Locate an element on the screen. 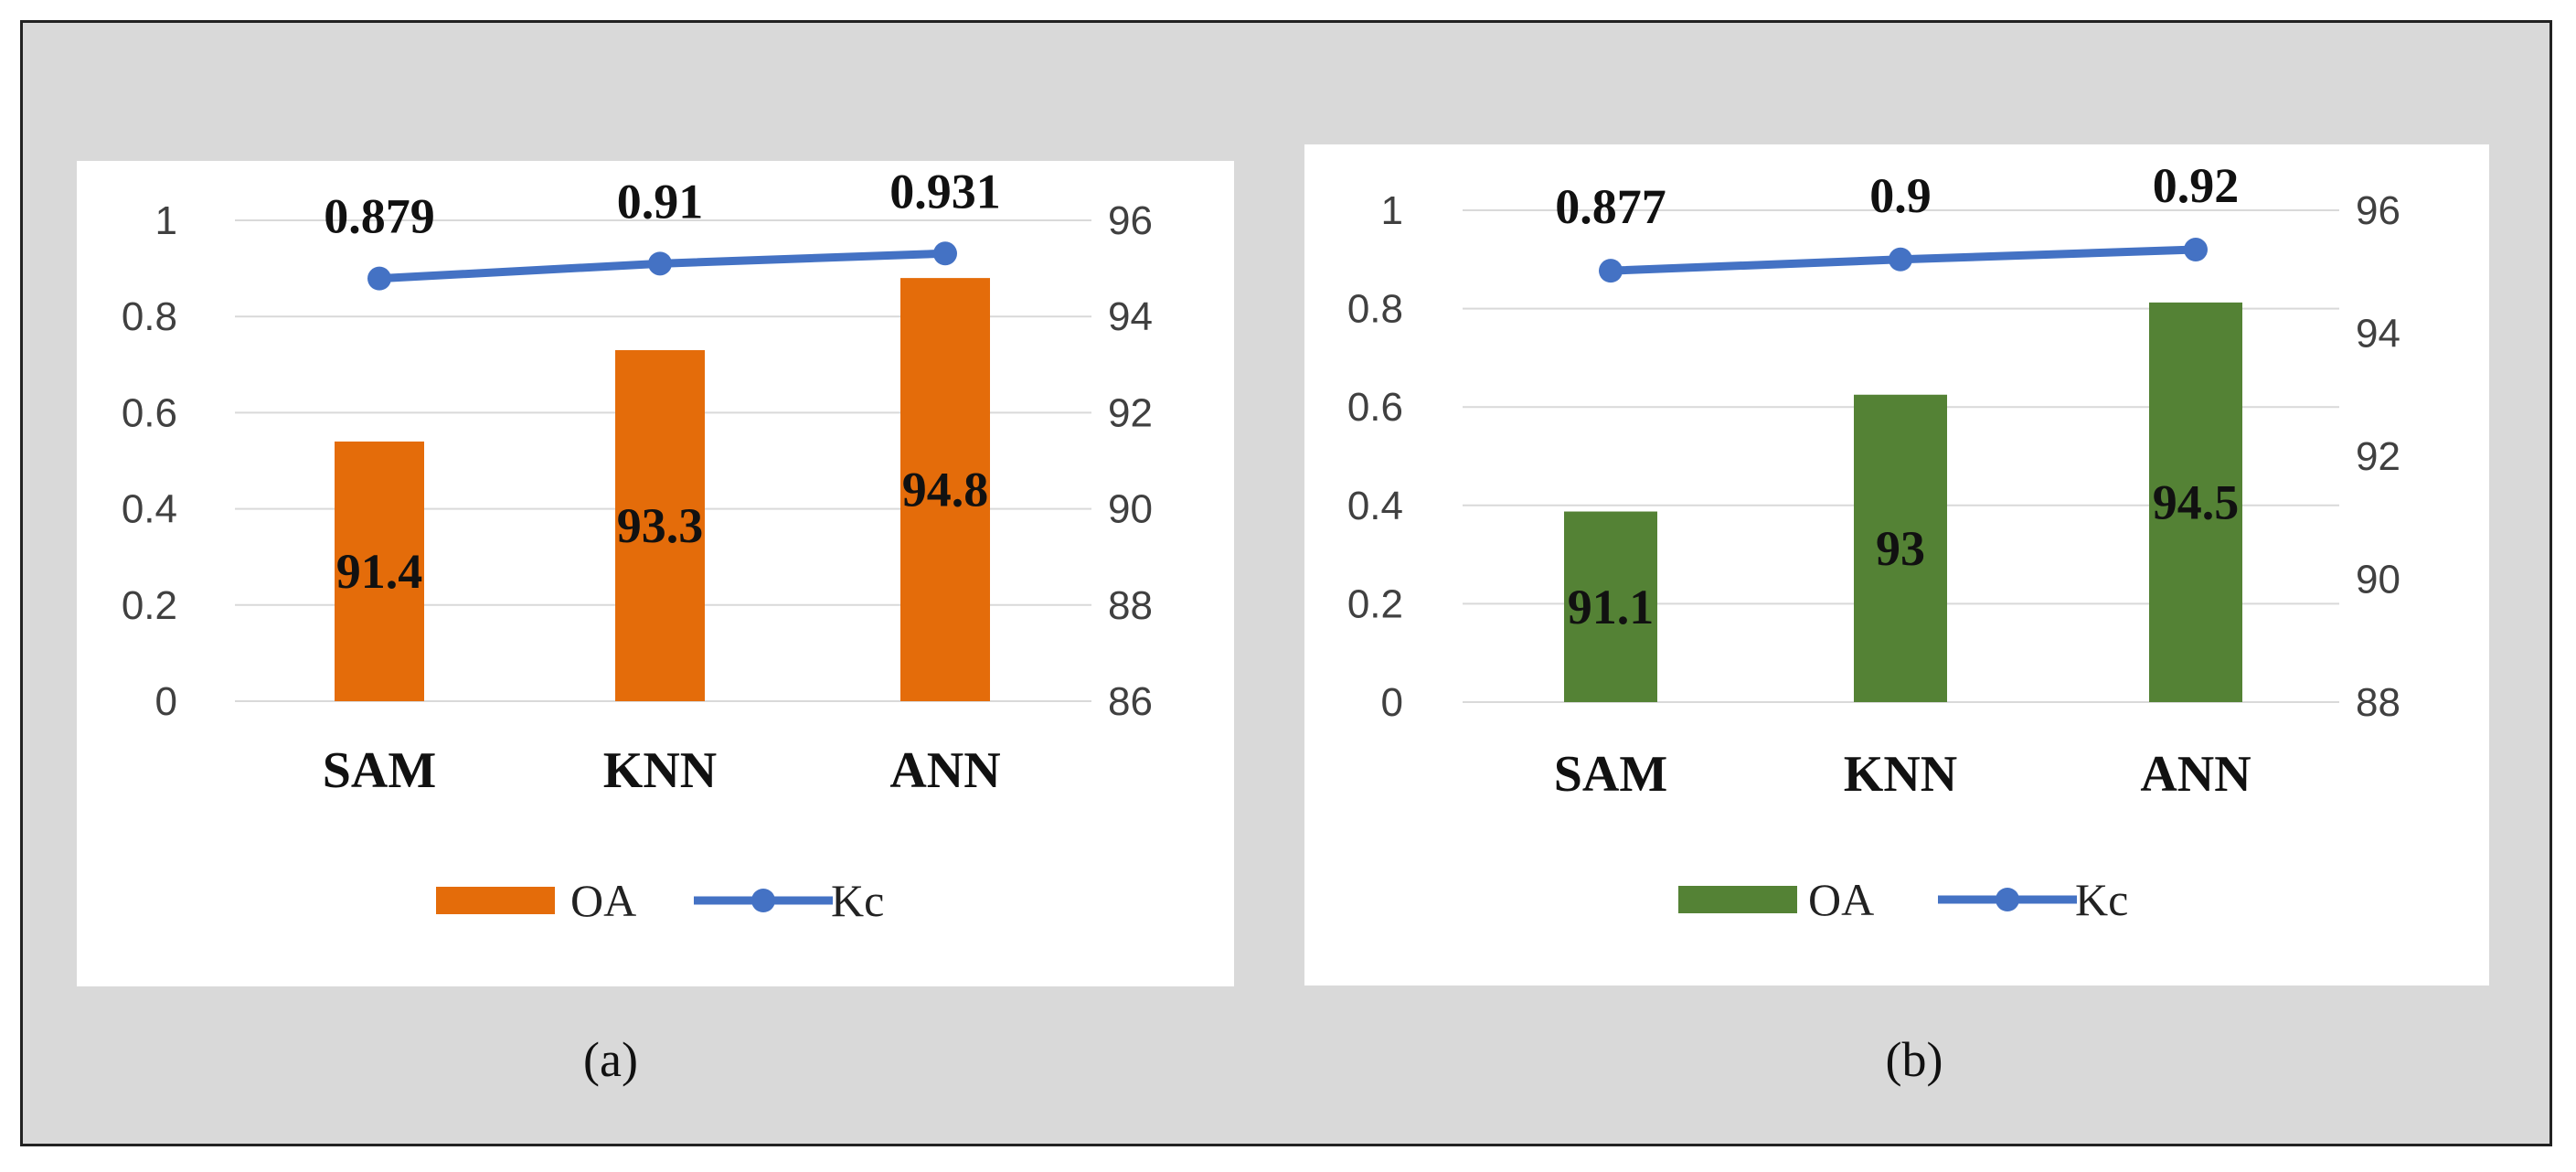 Image resolution: width=2576 pixels, height=1172 pixels. oa-data-label: 94.8 is located at coordinates (945, 490).